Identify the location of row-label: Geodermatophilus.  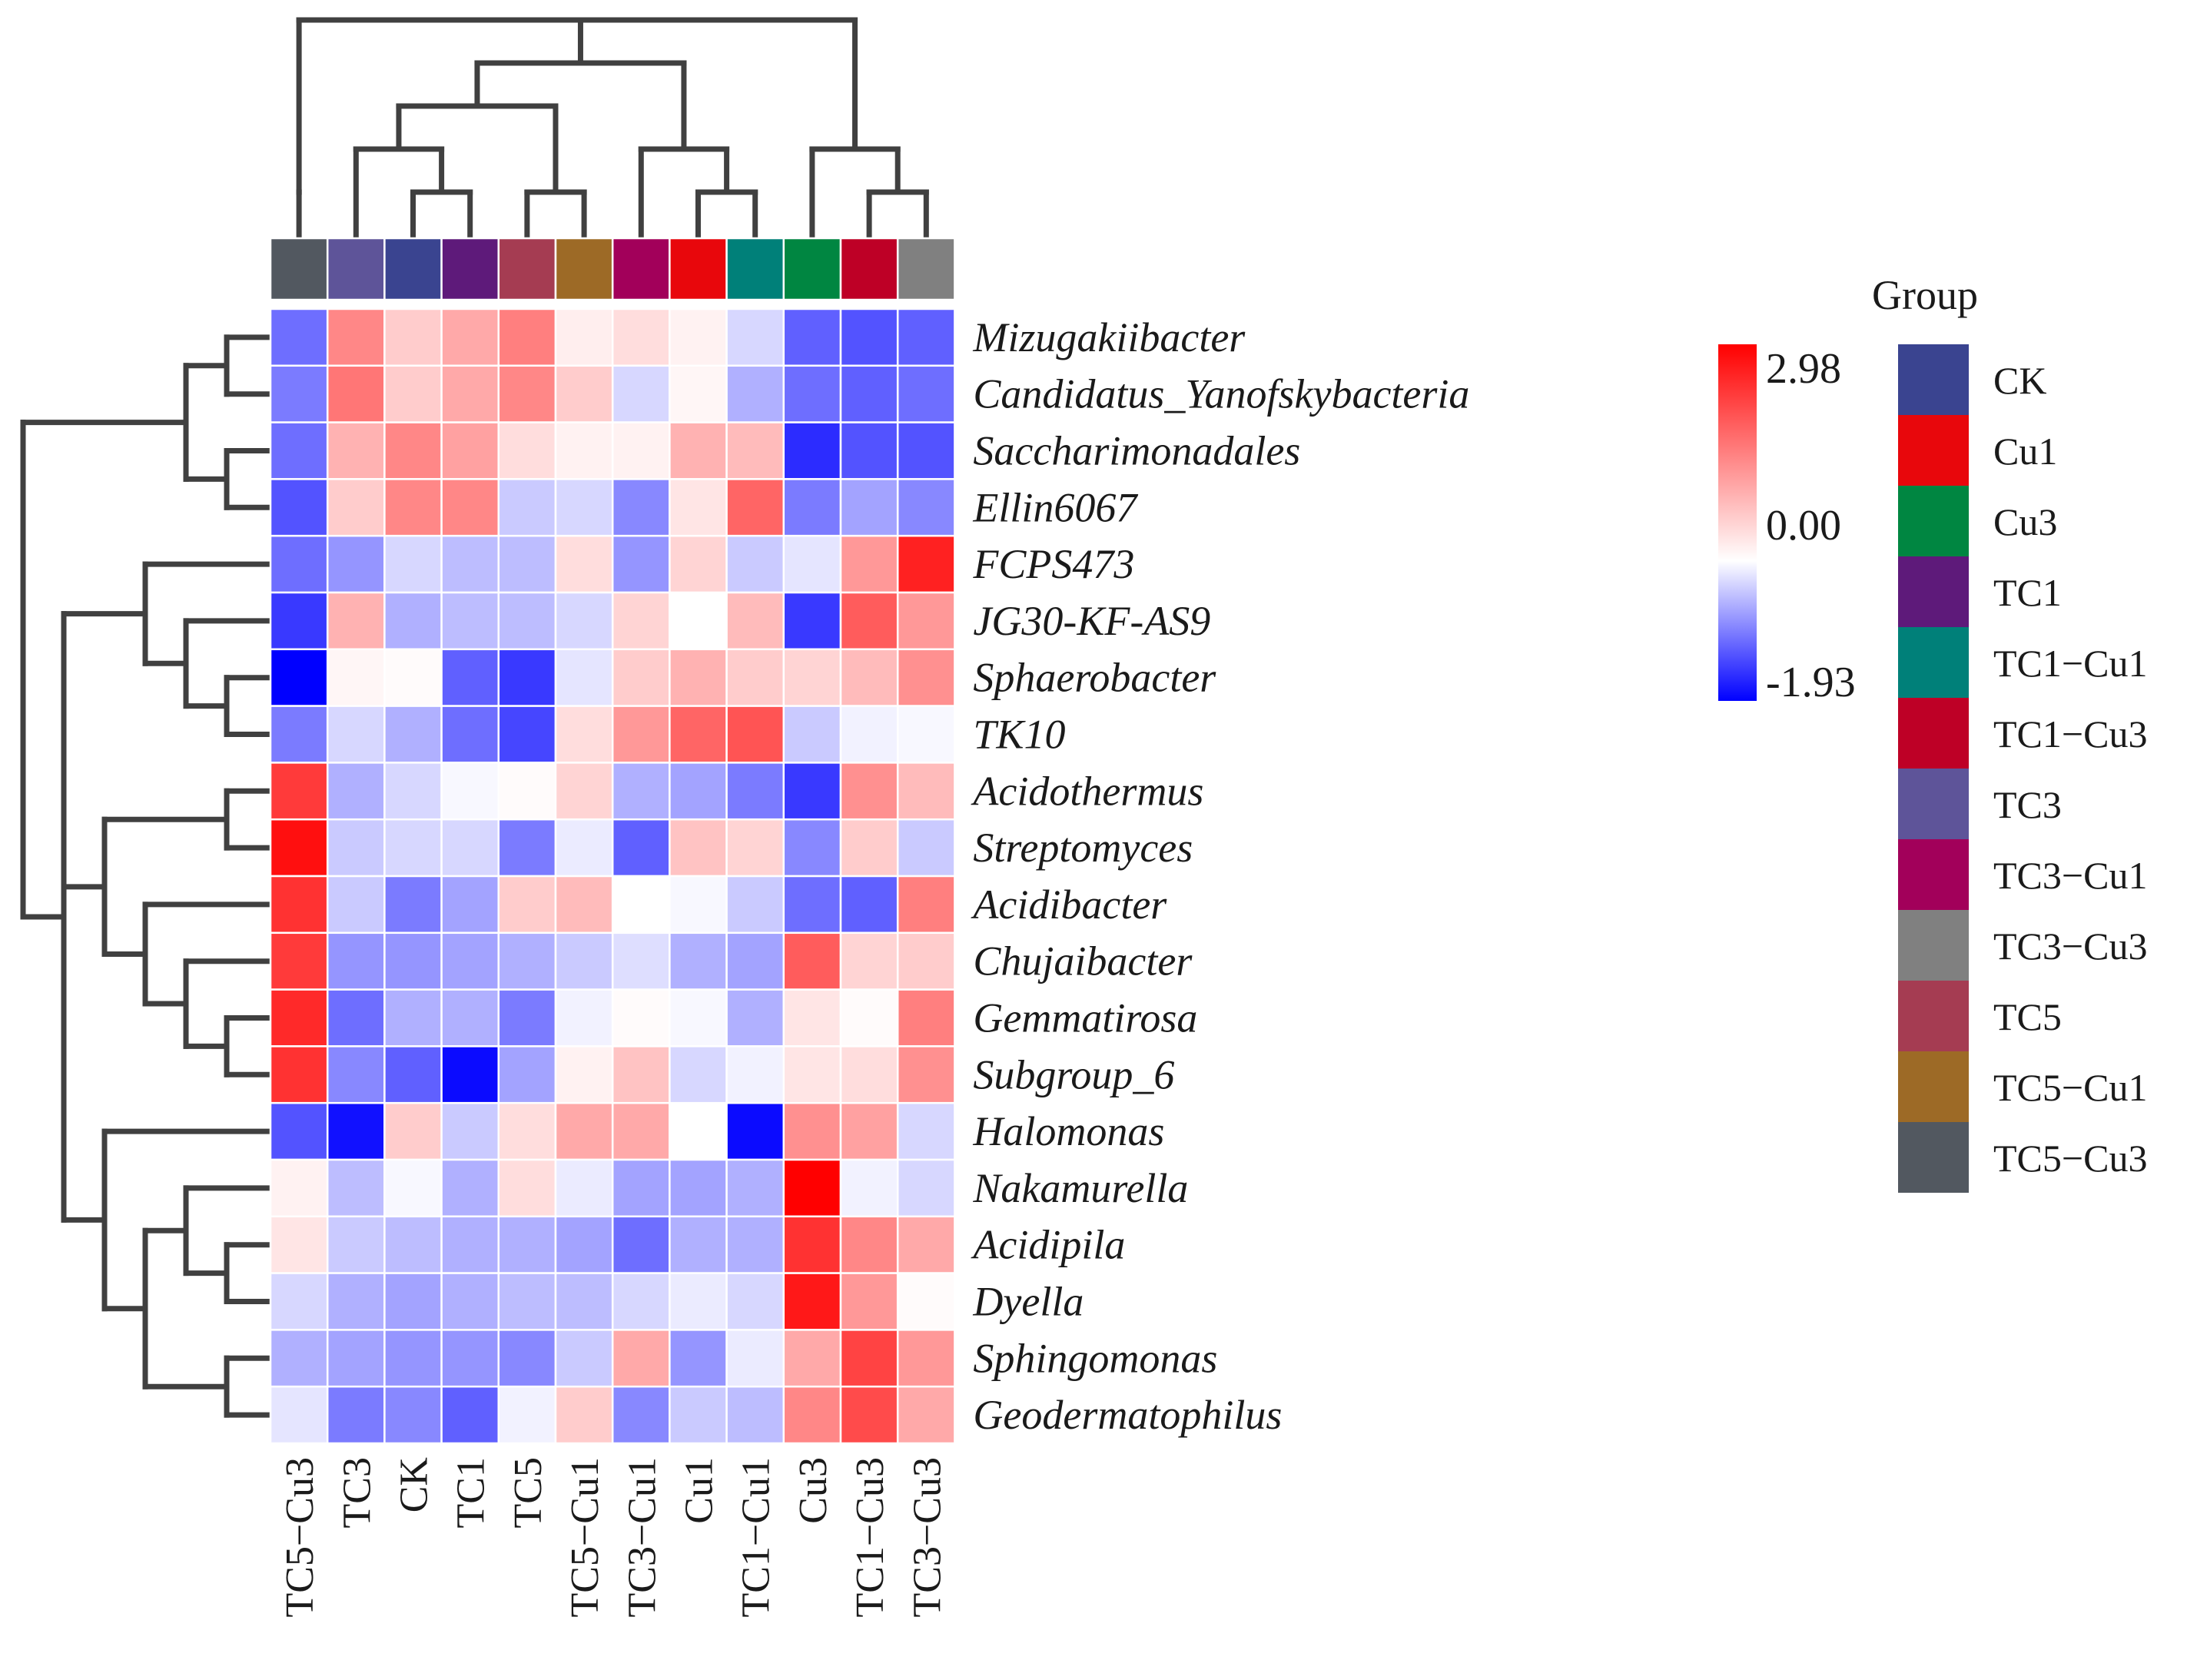
(1127, 1415).